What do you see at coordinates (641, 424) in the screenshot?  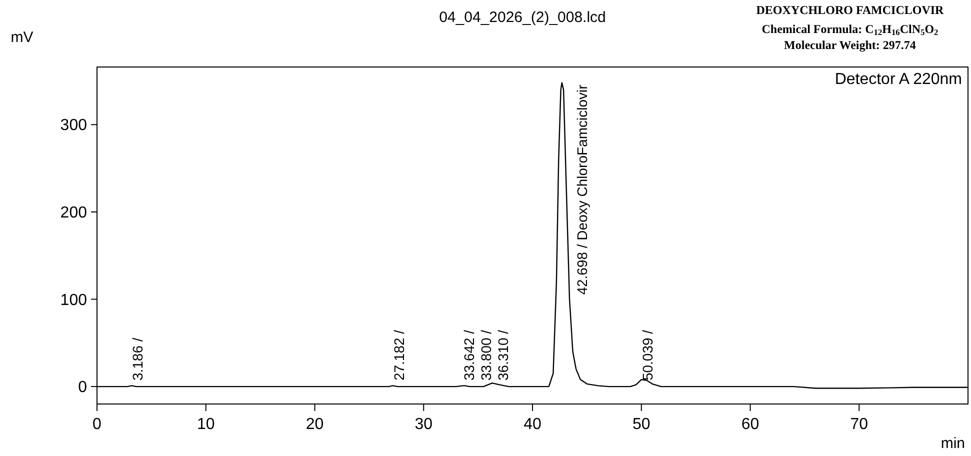 I see `x-tick-label: 50` at bounding box center [641, 424].